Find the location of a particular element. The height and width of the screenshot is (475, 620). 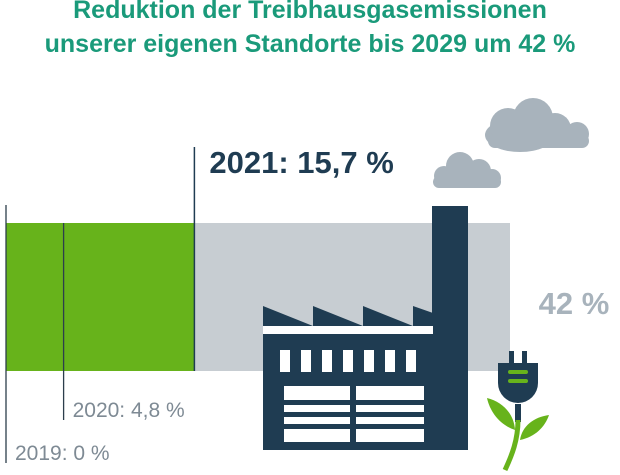

chart-title-line-1: Reduktion der Treibhausgasemissionen is located at coordinates (310, 12).